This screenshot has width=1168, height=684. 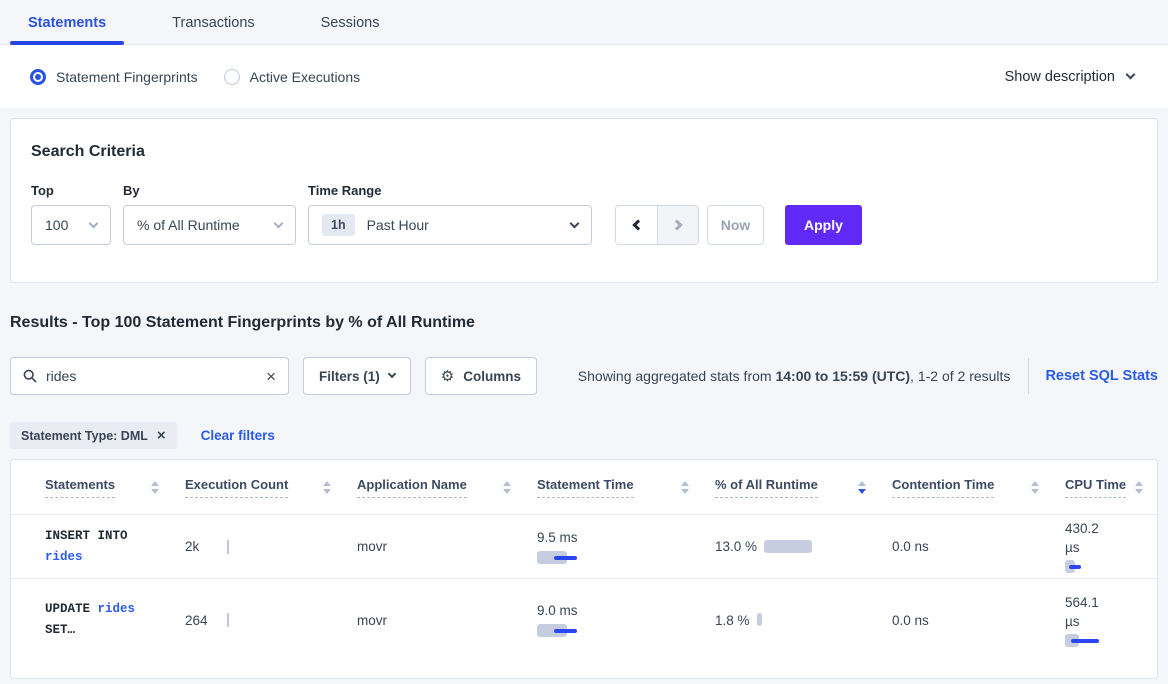 I want to click on clear-search-icon: ×, so click(x=271, y=376).